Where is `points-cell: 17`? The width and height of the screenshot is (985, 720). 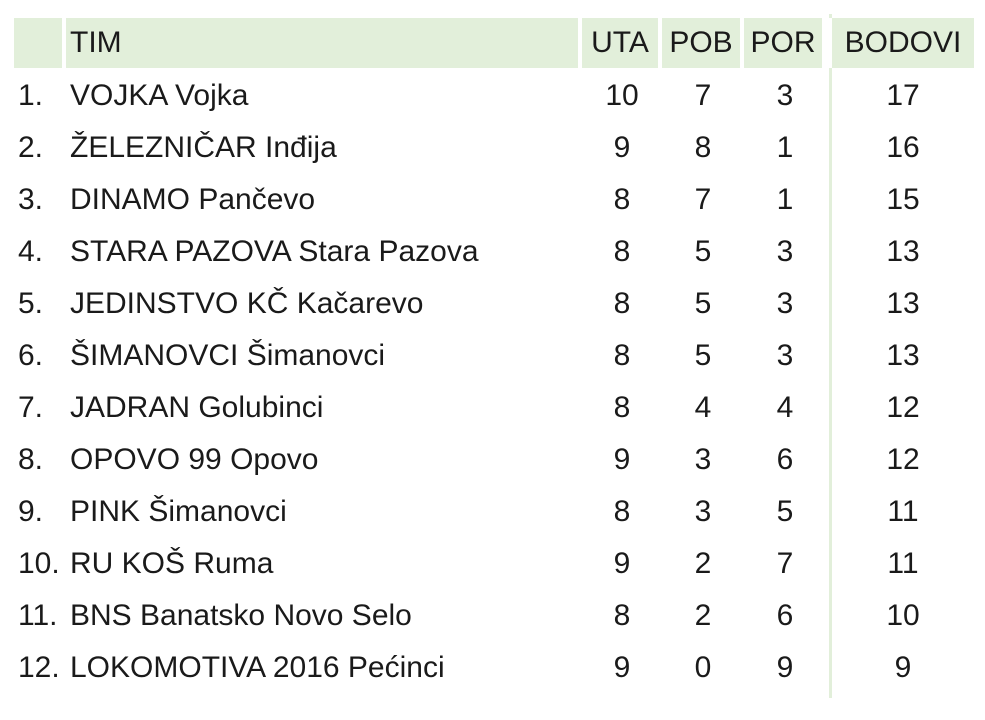
points-cell: 17 is located at coordinates (903, 95).